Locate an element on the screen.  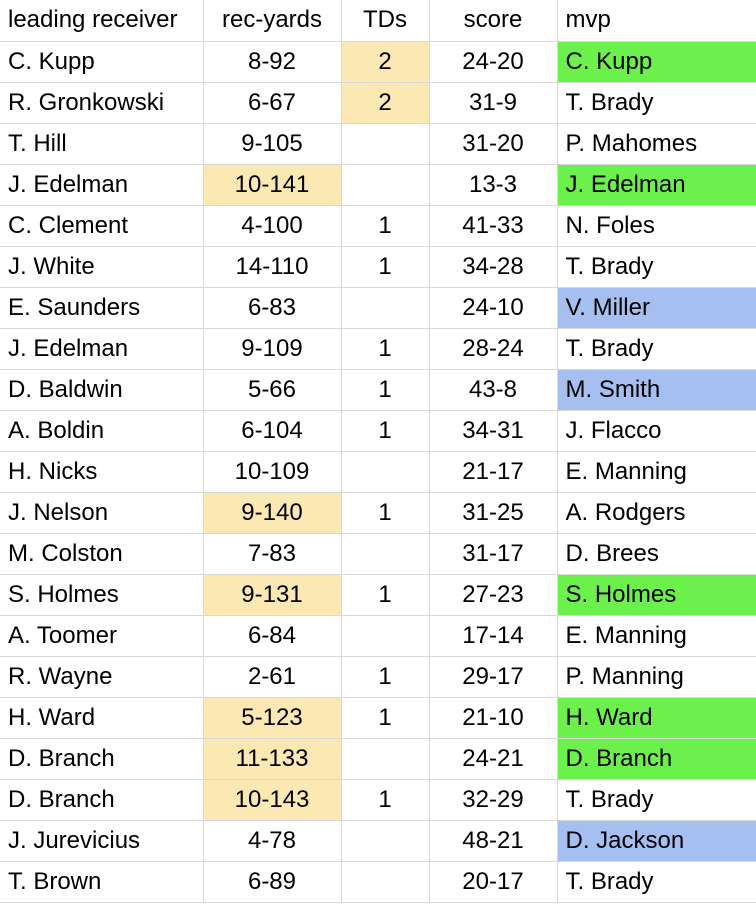
mvp-cell: M. Smith is located at coordinates (656, 390).